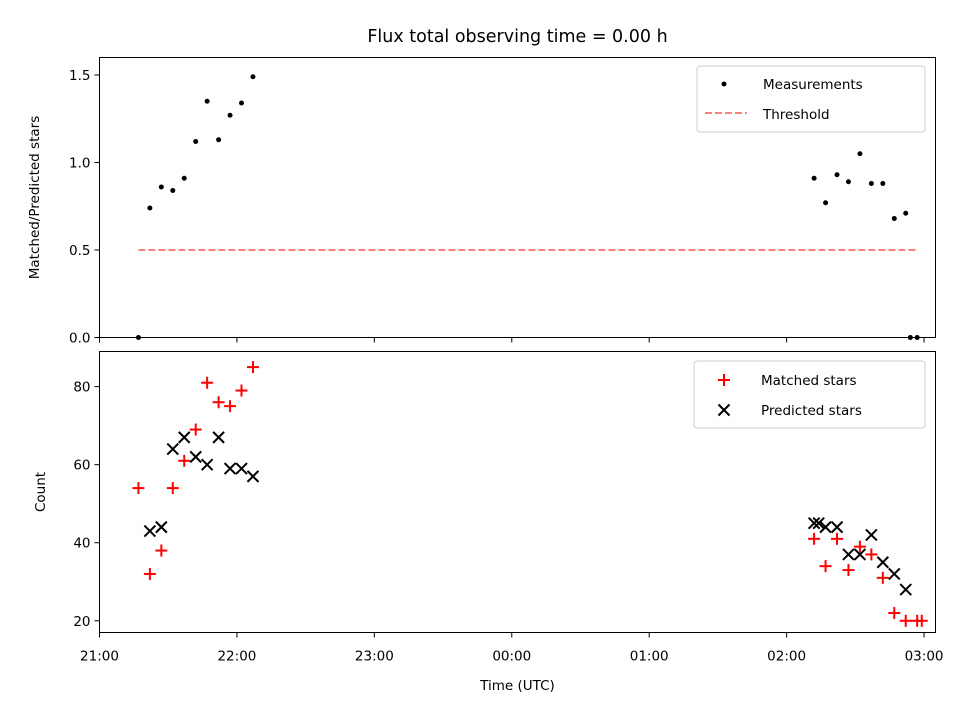 Image resolution: width=960 pixels, height=720 pixels. What do you see at coordinates (81, 388) in the screenshot?
I see `bottom-y-tick-label: 80` at bounding box center [81, 388].